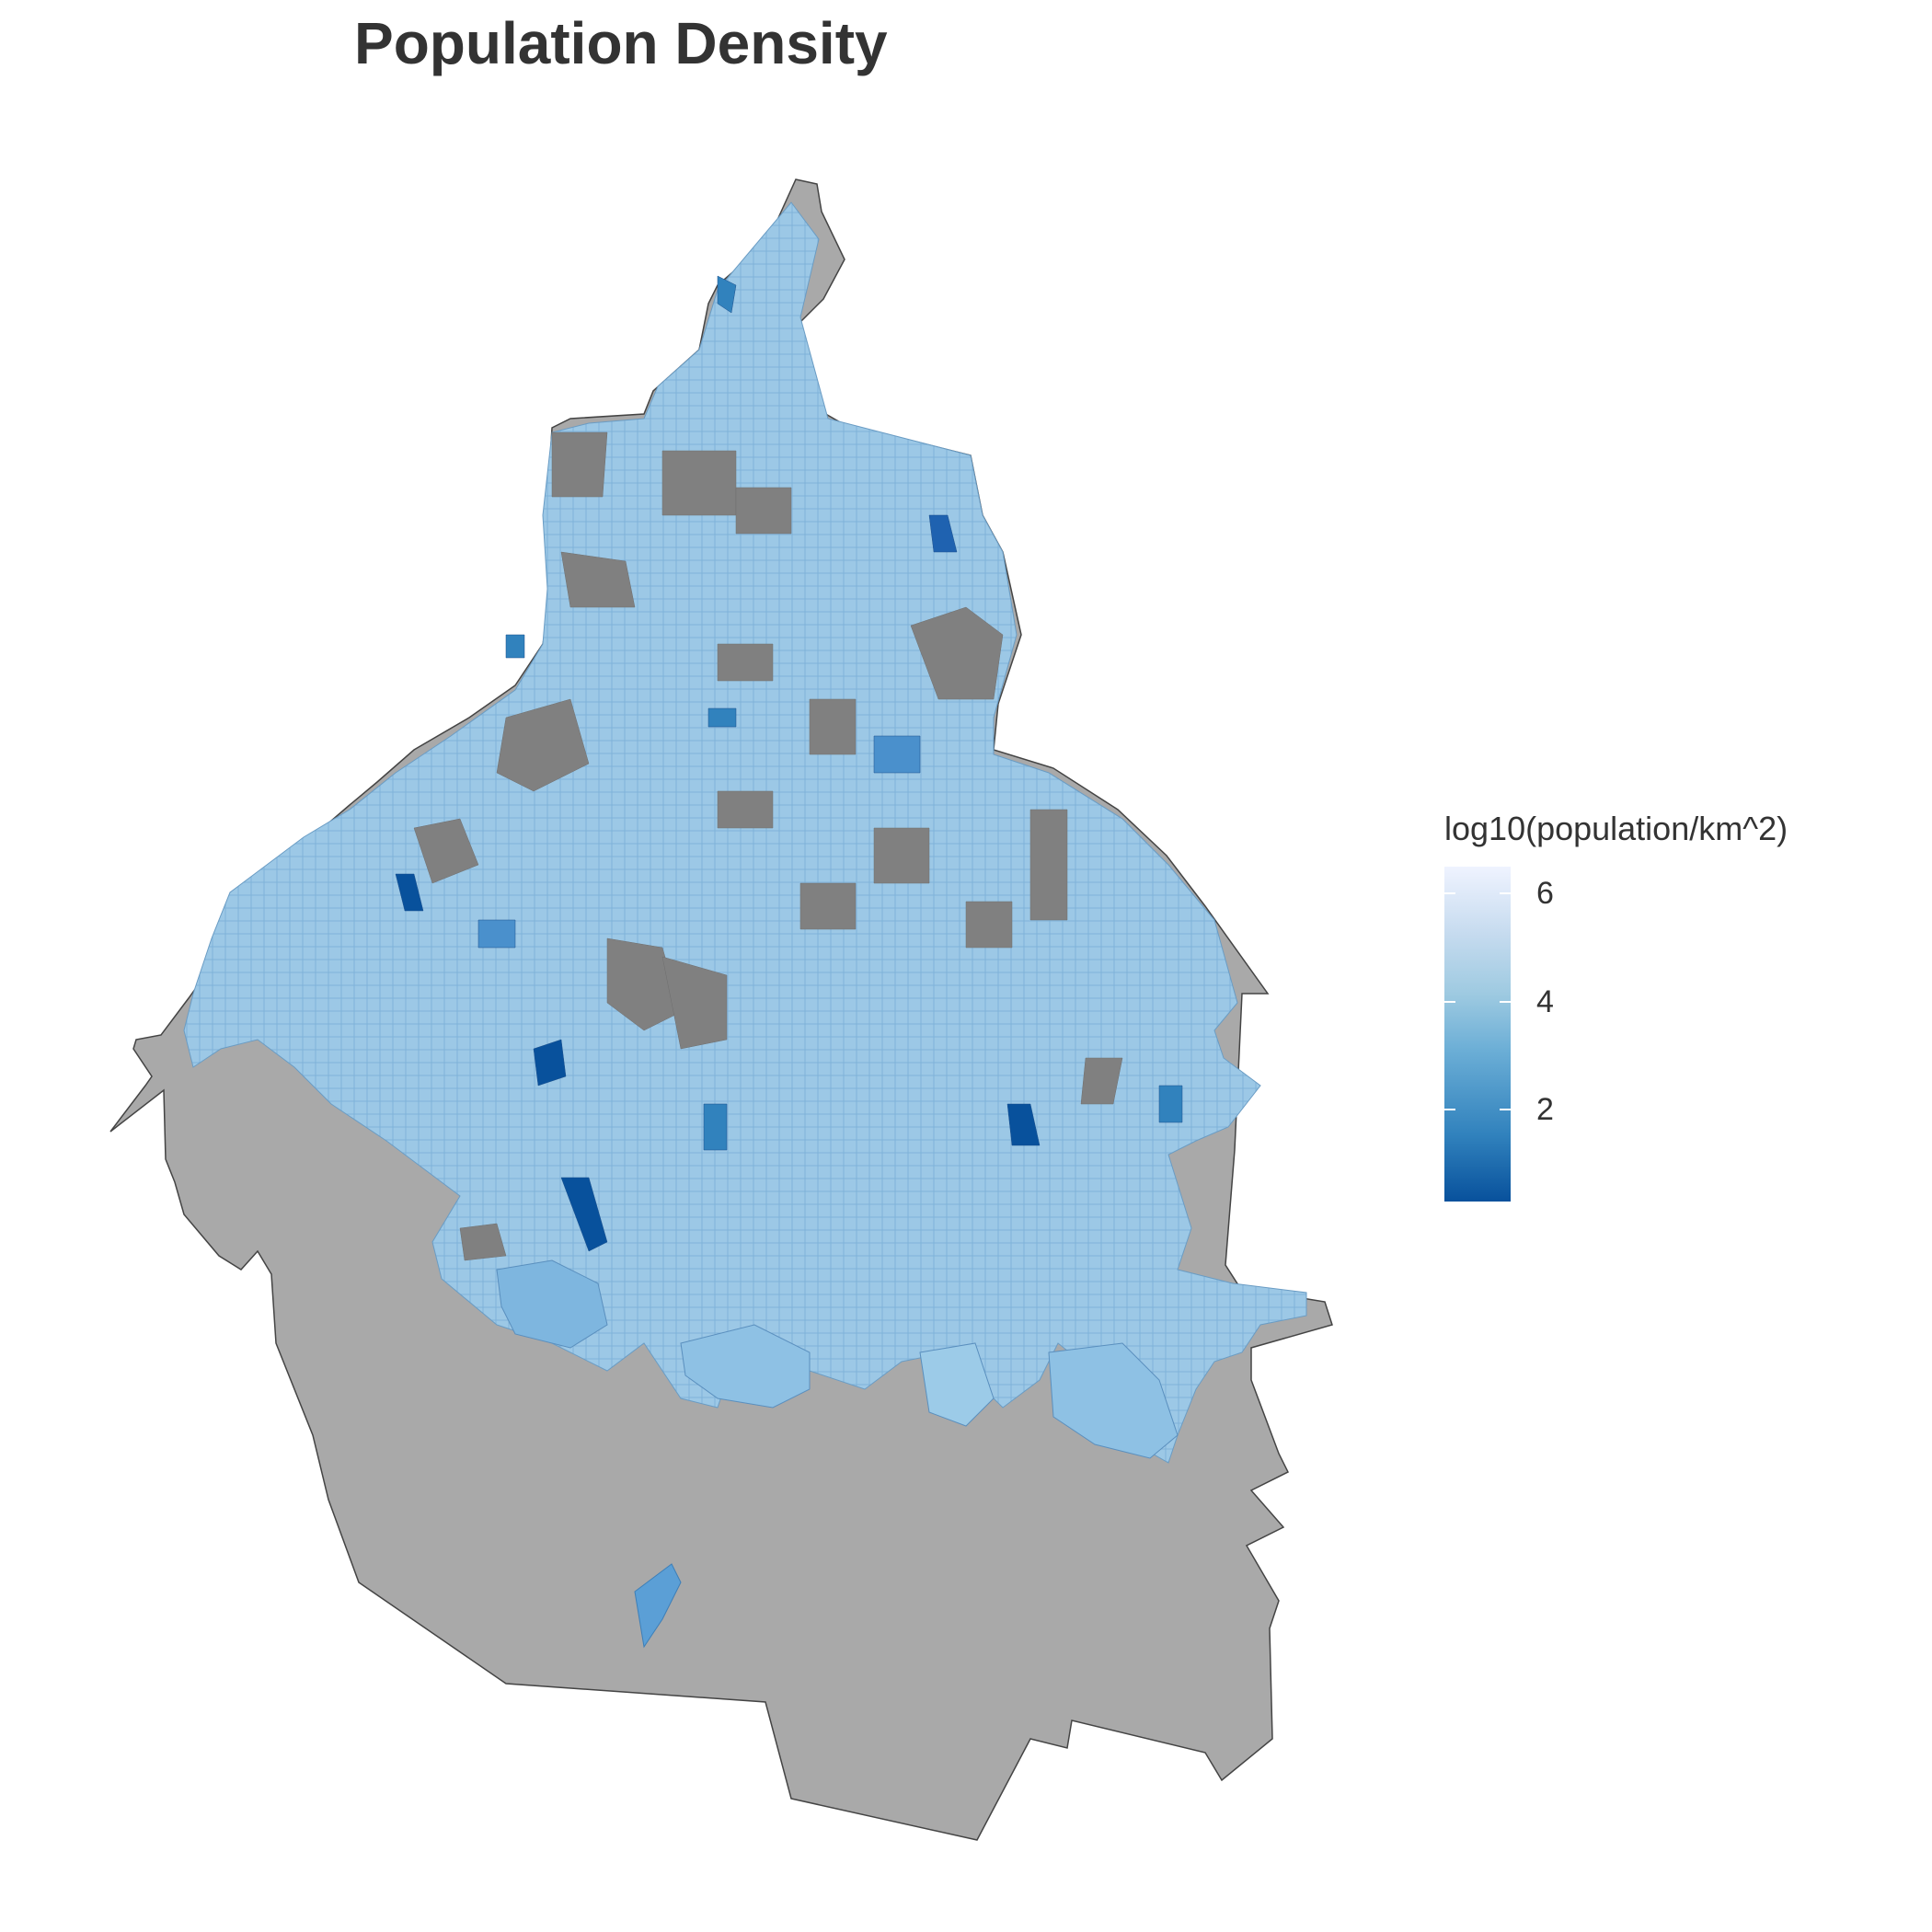  Describe the element at coordinates (1545, 1001) in the screenshot. I see `legend-tick-label: 4` at that location.